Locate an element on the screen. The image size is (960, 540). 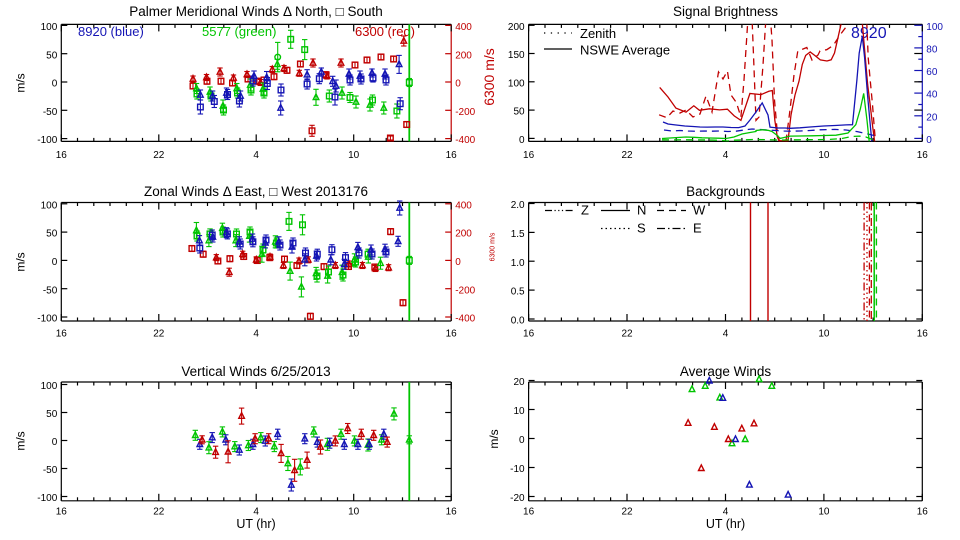
svg-text: Signal Brightness is located at coordinates (725, 11).